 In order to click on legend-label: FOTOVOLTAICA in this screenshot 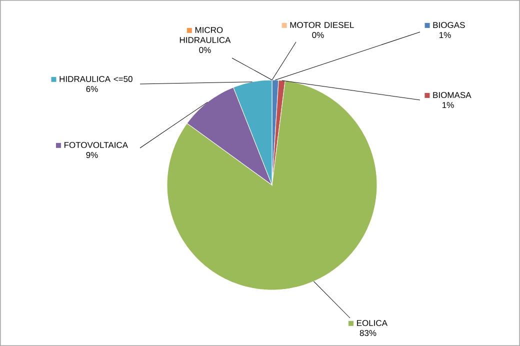, I will do `click(96, 145)`.